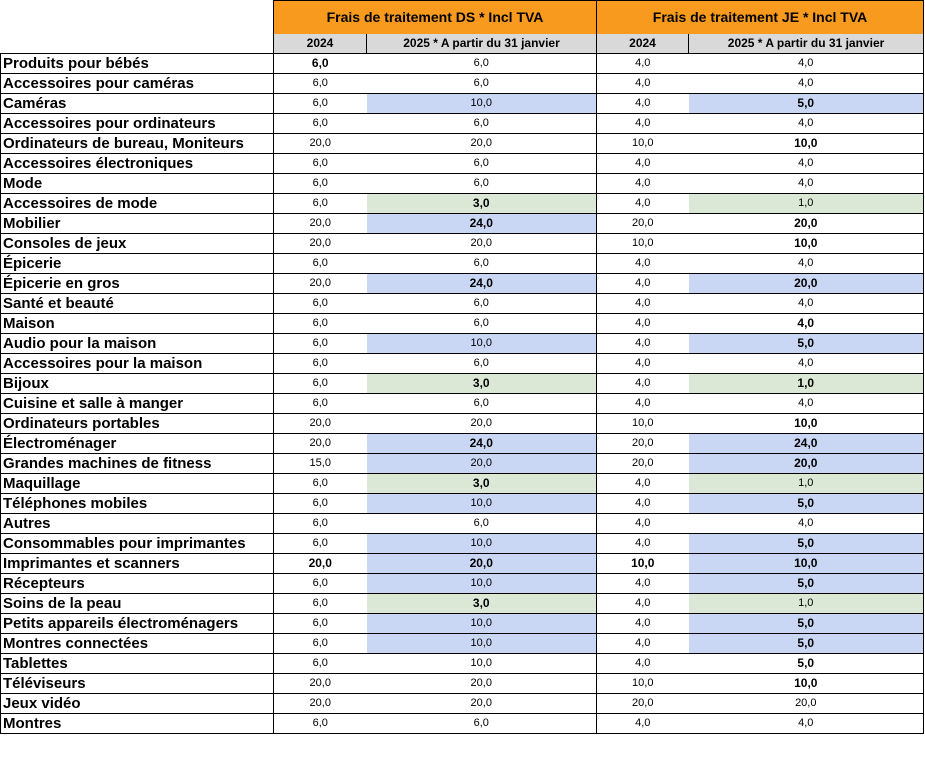 This screenshot has height=771, width=925. Describe the element at coordinates (137, 723) in the screenshot. I see `category-name: Montres` at that location.